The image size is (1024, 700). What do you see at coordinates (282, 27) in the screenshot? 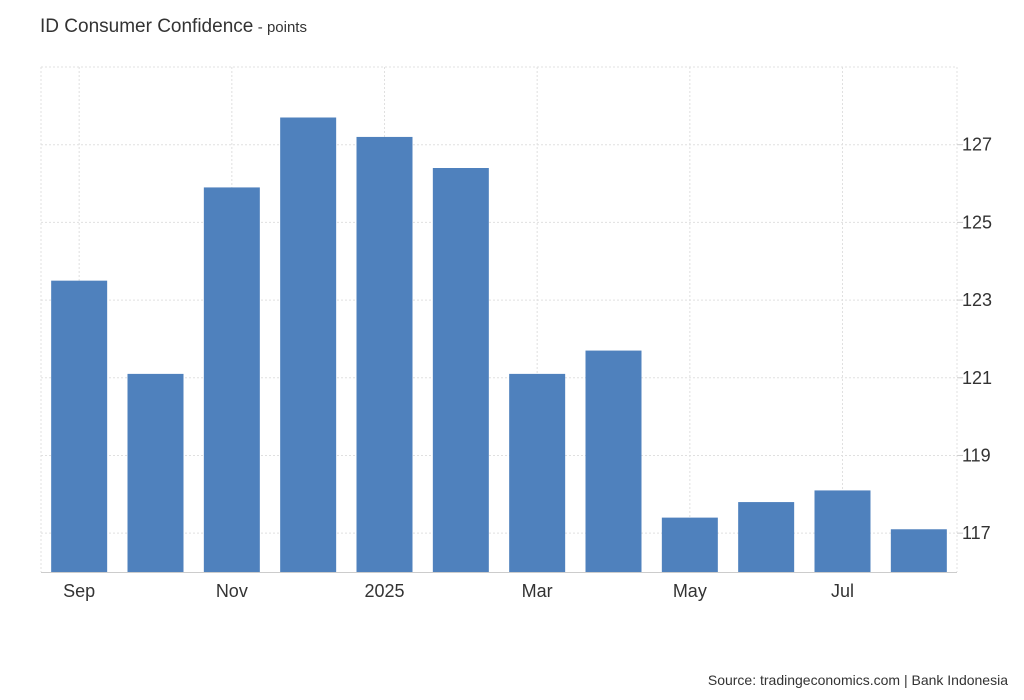
I see `chart-subtitle: - points` at bounding box center [282, 27].